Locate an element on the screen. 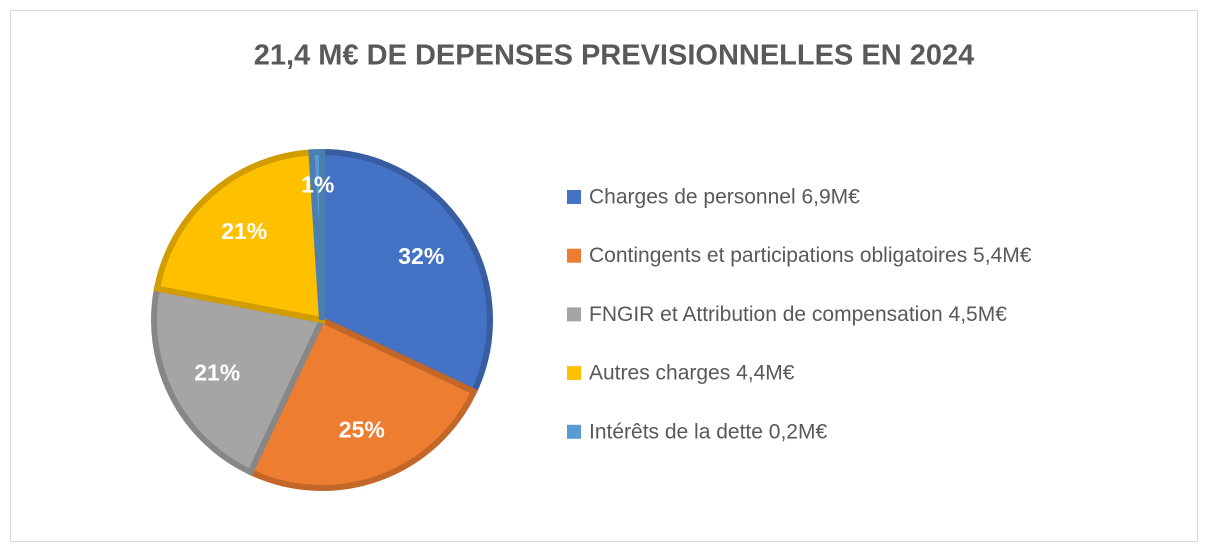 The width and height of the screenshot is (1208, 557). data-label: 32% is located at coordinates (421, 256).